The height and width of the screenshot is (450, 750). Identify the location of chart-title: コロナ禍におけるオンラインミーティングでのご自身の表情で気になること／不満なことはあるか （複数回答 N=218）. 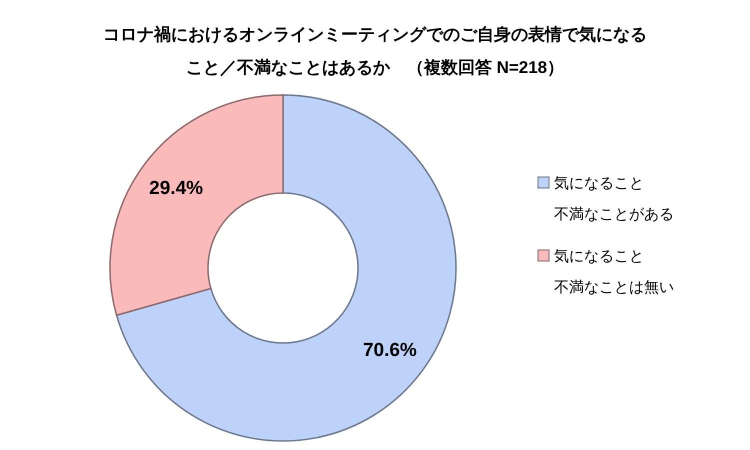
(375, 51).